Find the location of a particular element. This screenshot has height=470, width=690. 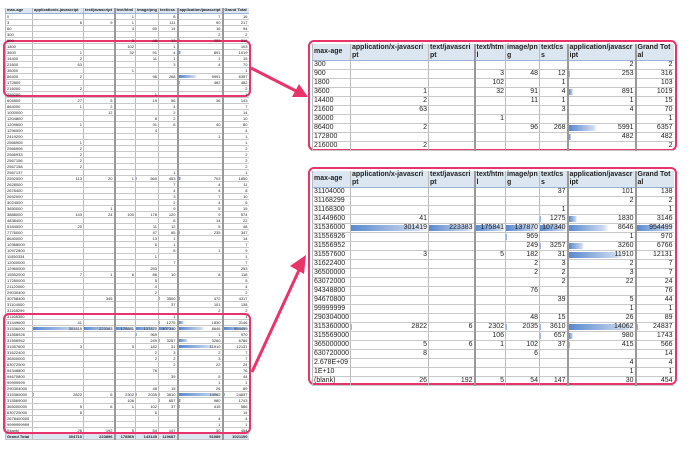

row-label: 2.678E+09 is located at coordinates (331, 363).